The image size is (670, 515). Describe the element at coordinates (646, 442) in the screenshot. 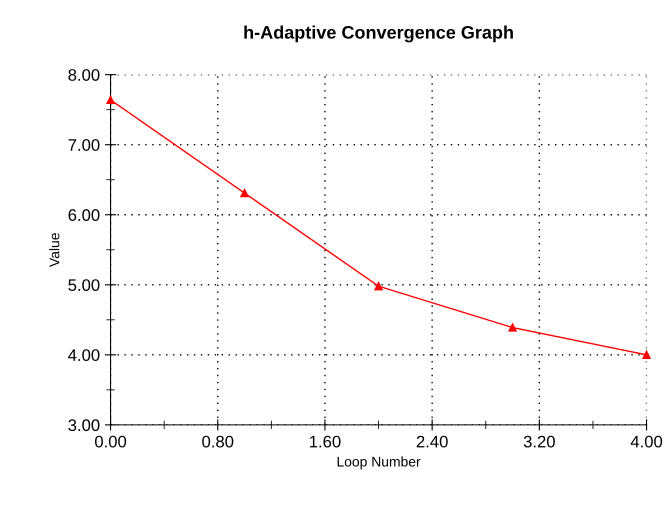

I see `x-tick-label: 4.00` at that location.